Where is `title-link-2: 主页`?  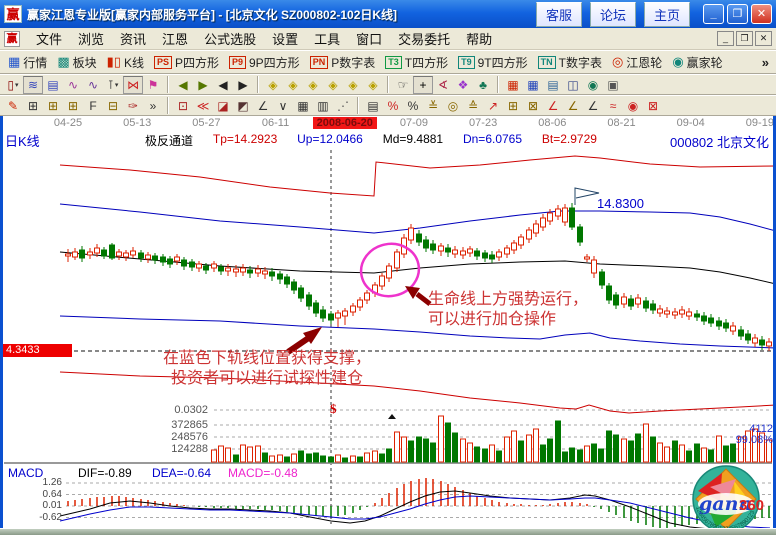
title-link-2: 主页 is located at coordinates (666, 14).